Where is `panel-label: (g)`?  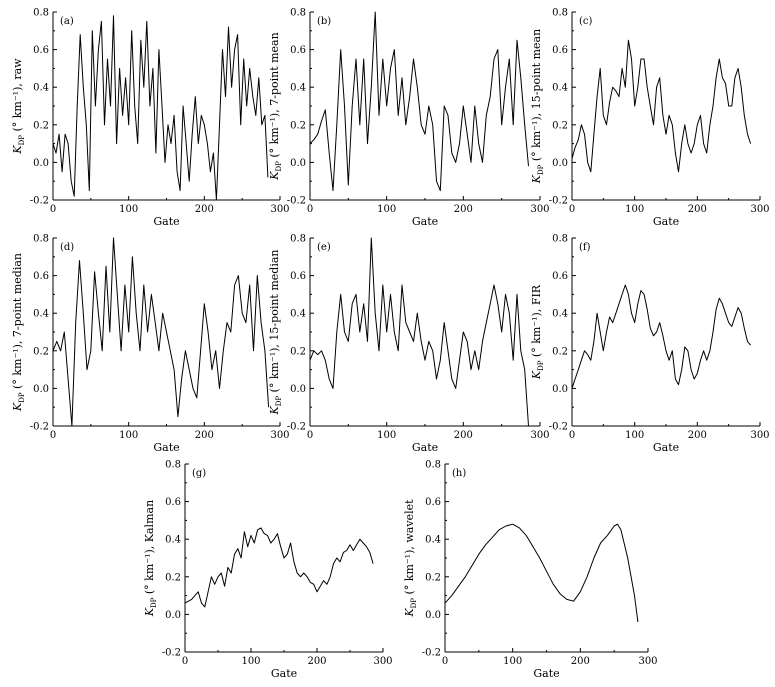 panel-label: (g) is located at coordinates (199, 473).